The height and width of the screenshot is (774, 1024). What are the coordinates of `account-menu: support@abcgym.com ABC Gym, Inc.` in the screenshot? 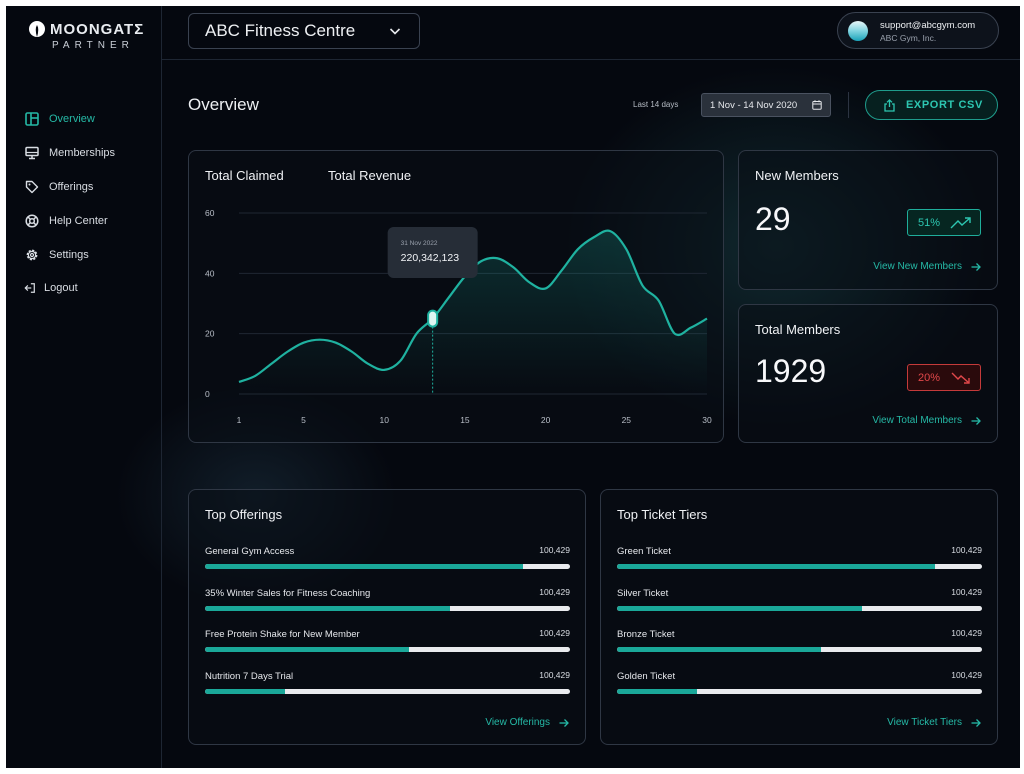 It's located at (918, 30).